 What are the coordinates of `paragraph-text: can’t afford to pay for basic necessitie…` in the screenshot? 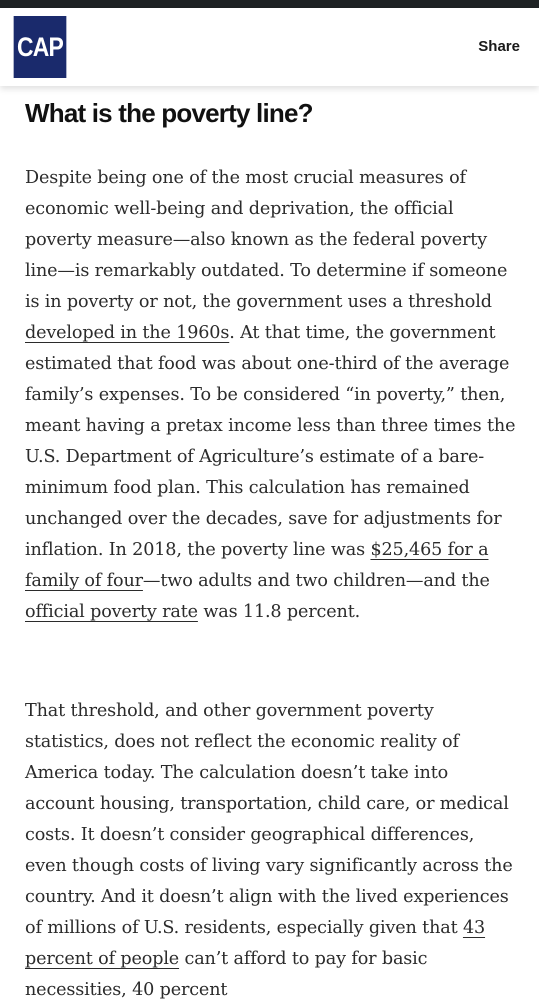 It's located at (226, 974).